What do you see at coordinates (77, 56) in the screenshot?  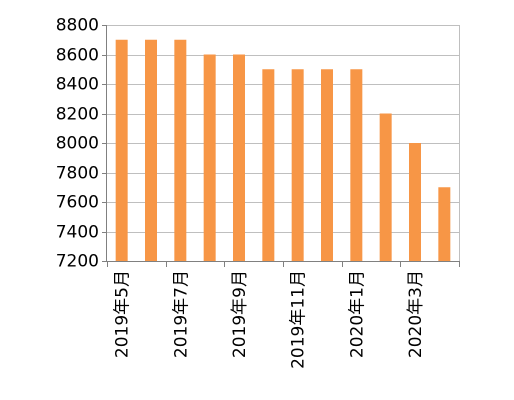 I see `y-tick-label: 8600` at bounding box center [77, 56].